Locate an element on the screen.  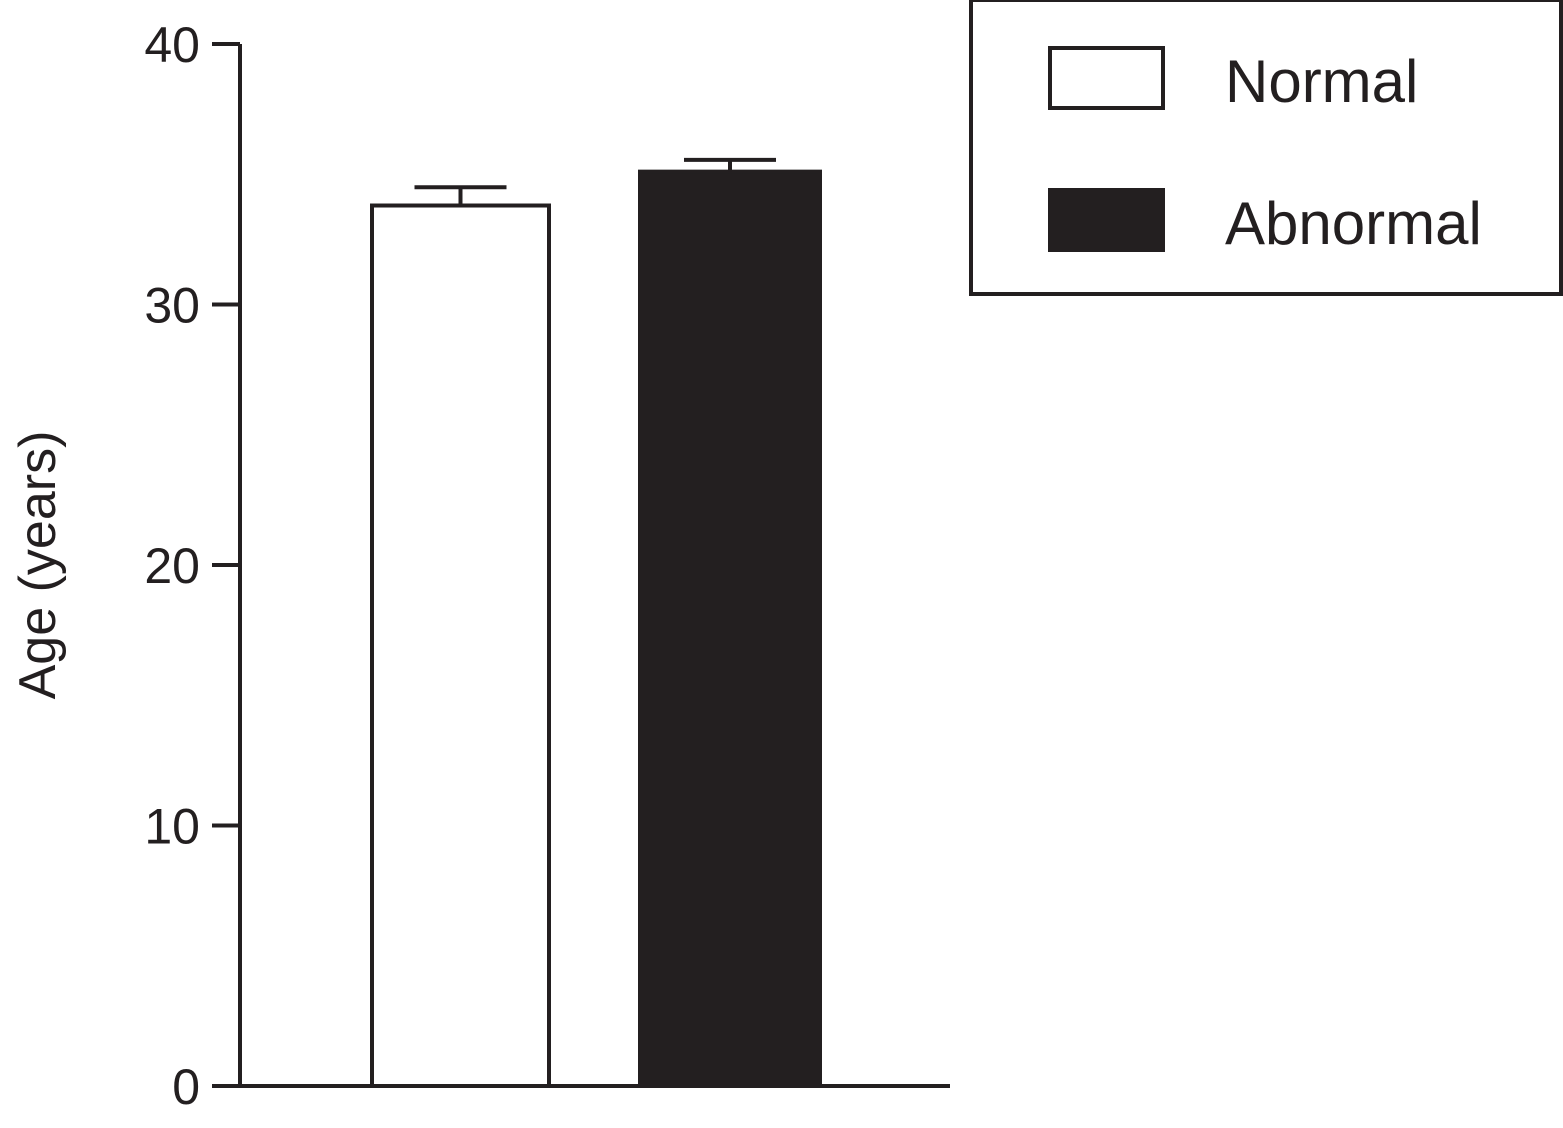
legend: Normal Abnormal is located at coordinates (1266, 148).